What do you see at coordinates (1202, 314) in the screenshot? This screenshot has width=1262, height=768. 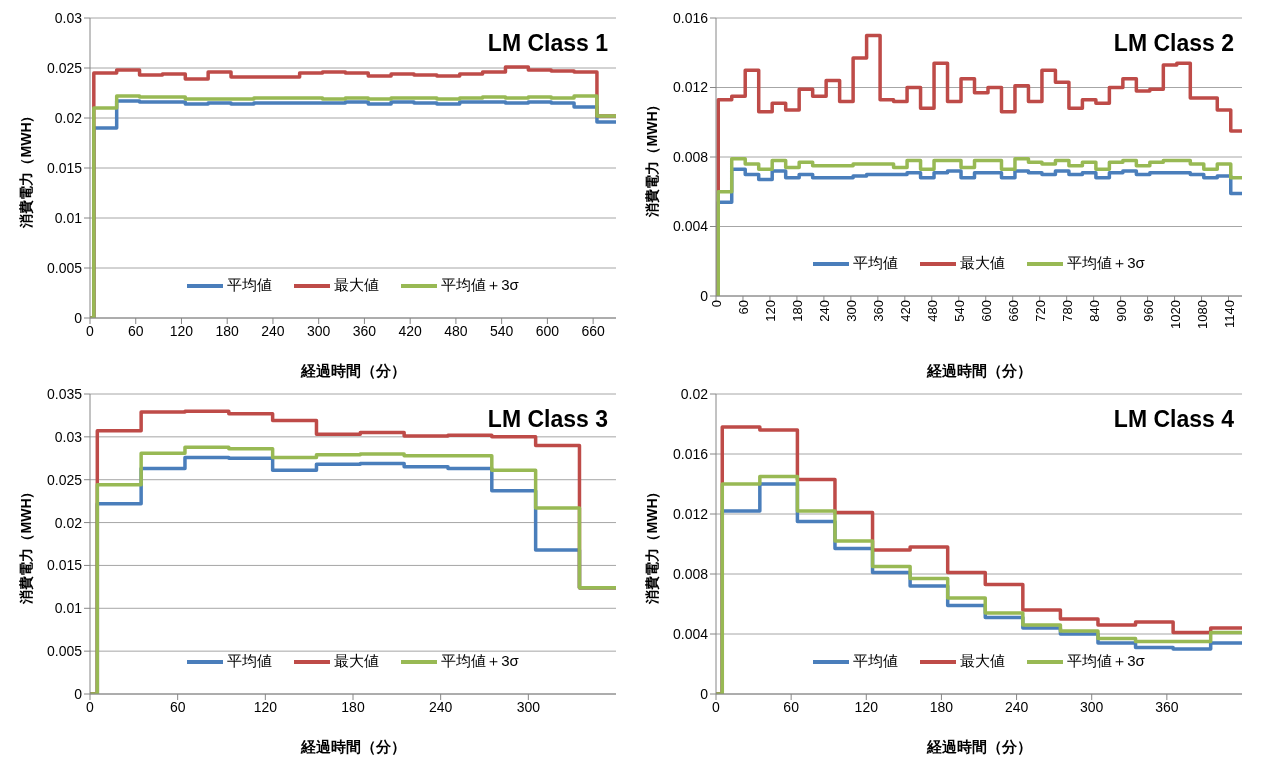 I see `x-tick-label: 1080` at bounding box center [1202, 314].